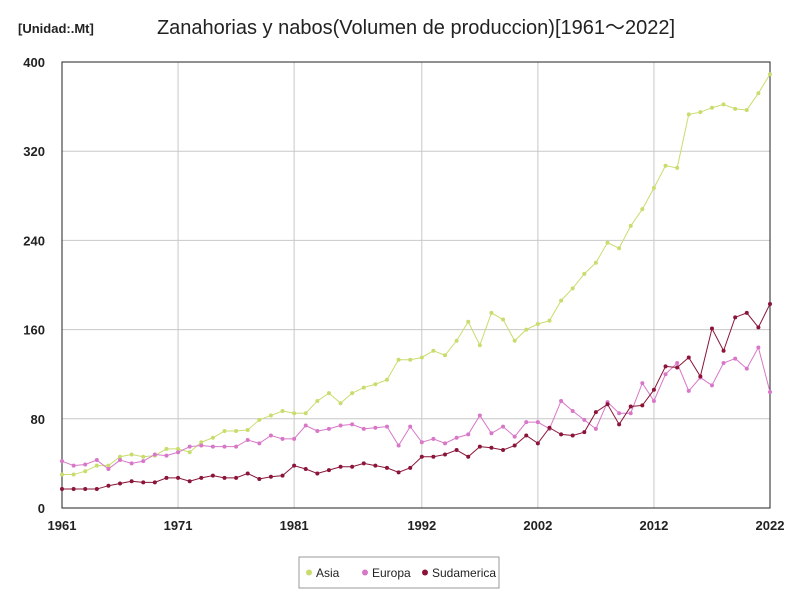 Image resolution: width=800 pixels, height=600 pixels. I want to click on y-tick-label: 320, so click(34, 151).